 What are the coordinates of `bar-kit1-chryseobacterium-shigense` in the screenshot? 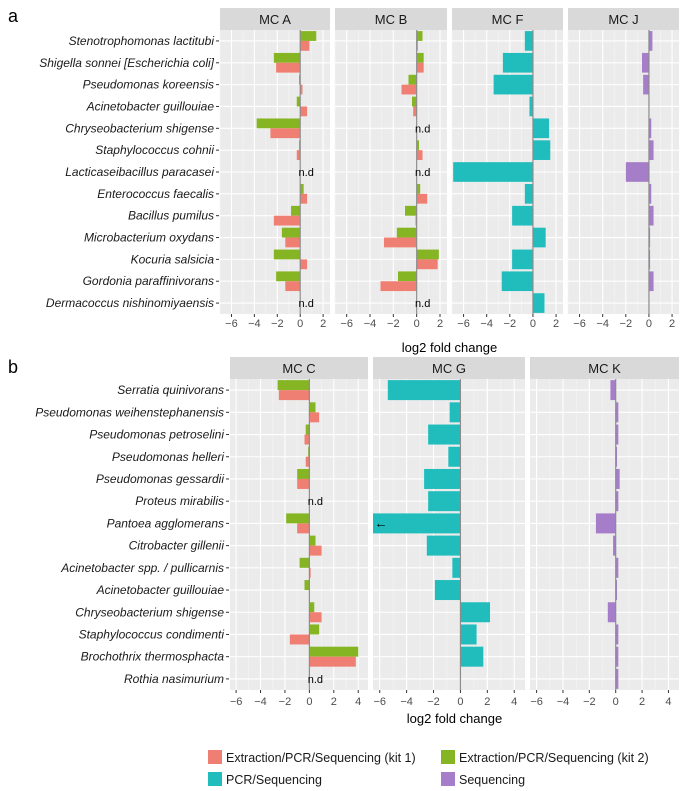 It's located at (315, 617).